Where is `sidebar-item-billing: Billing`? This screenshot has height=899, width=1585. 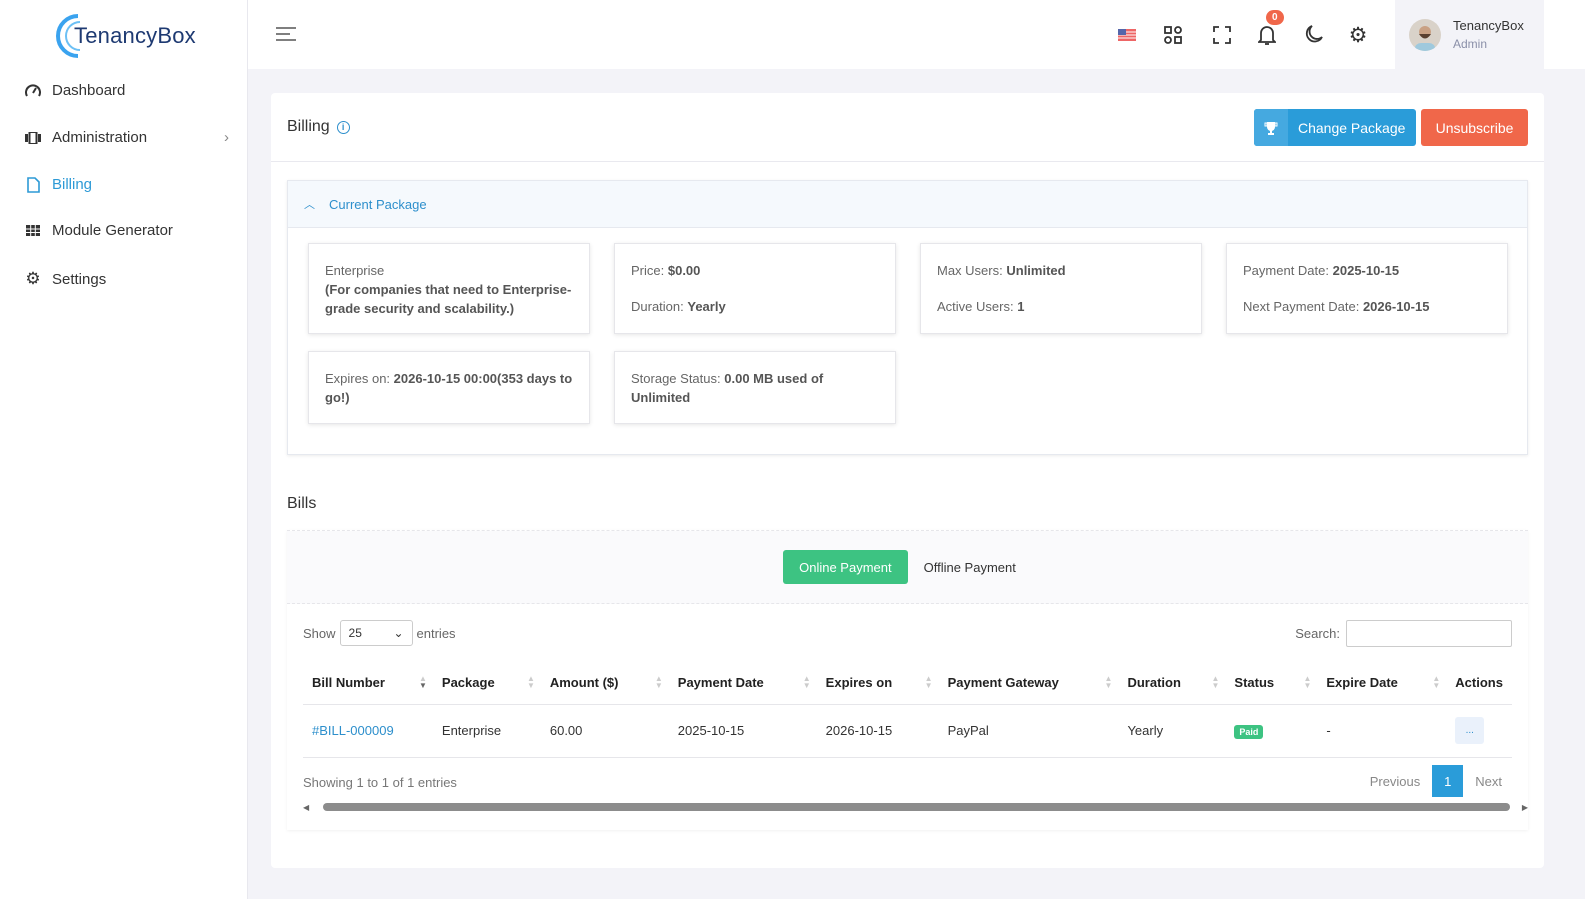
sidebar-item-billing: Billing is located at coordinates (126, 184).